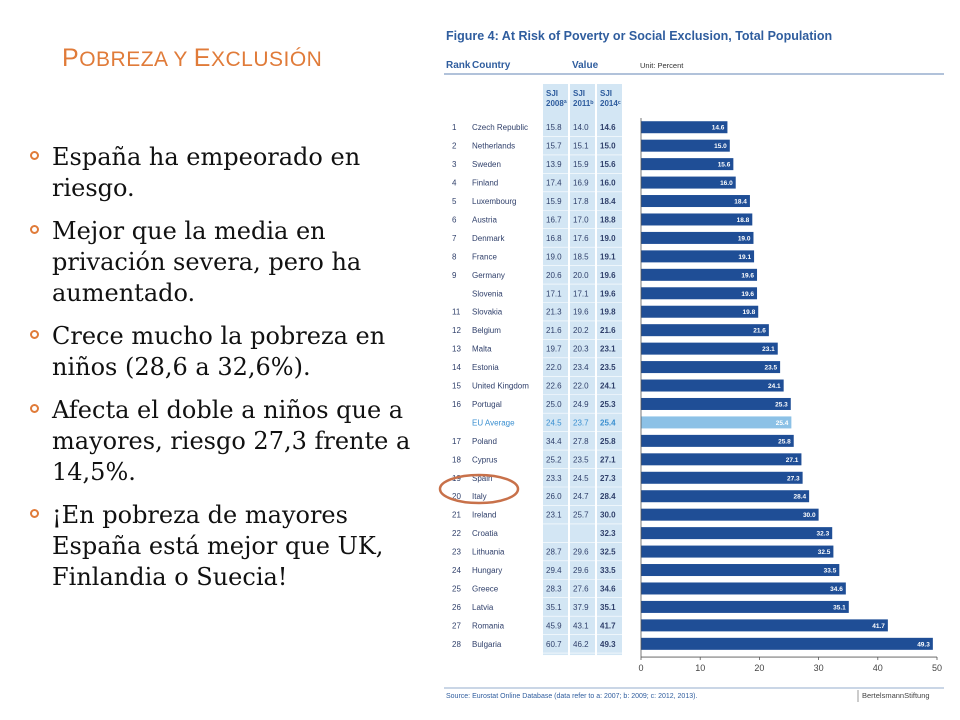 The height and width of the screenshot is (720, 960). I want to click on bar-label: 30.0, so click(809, 515).